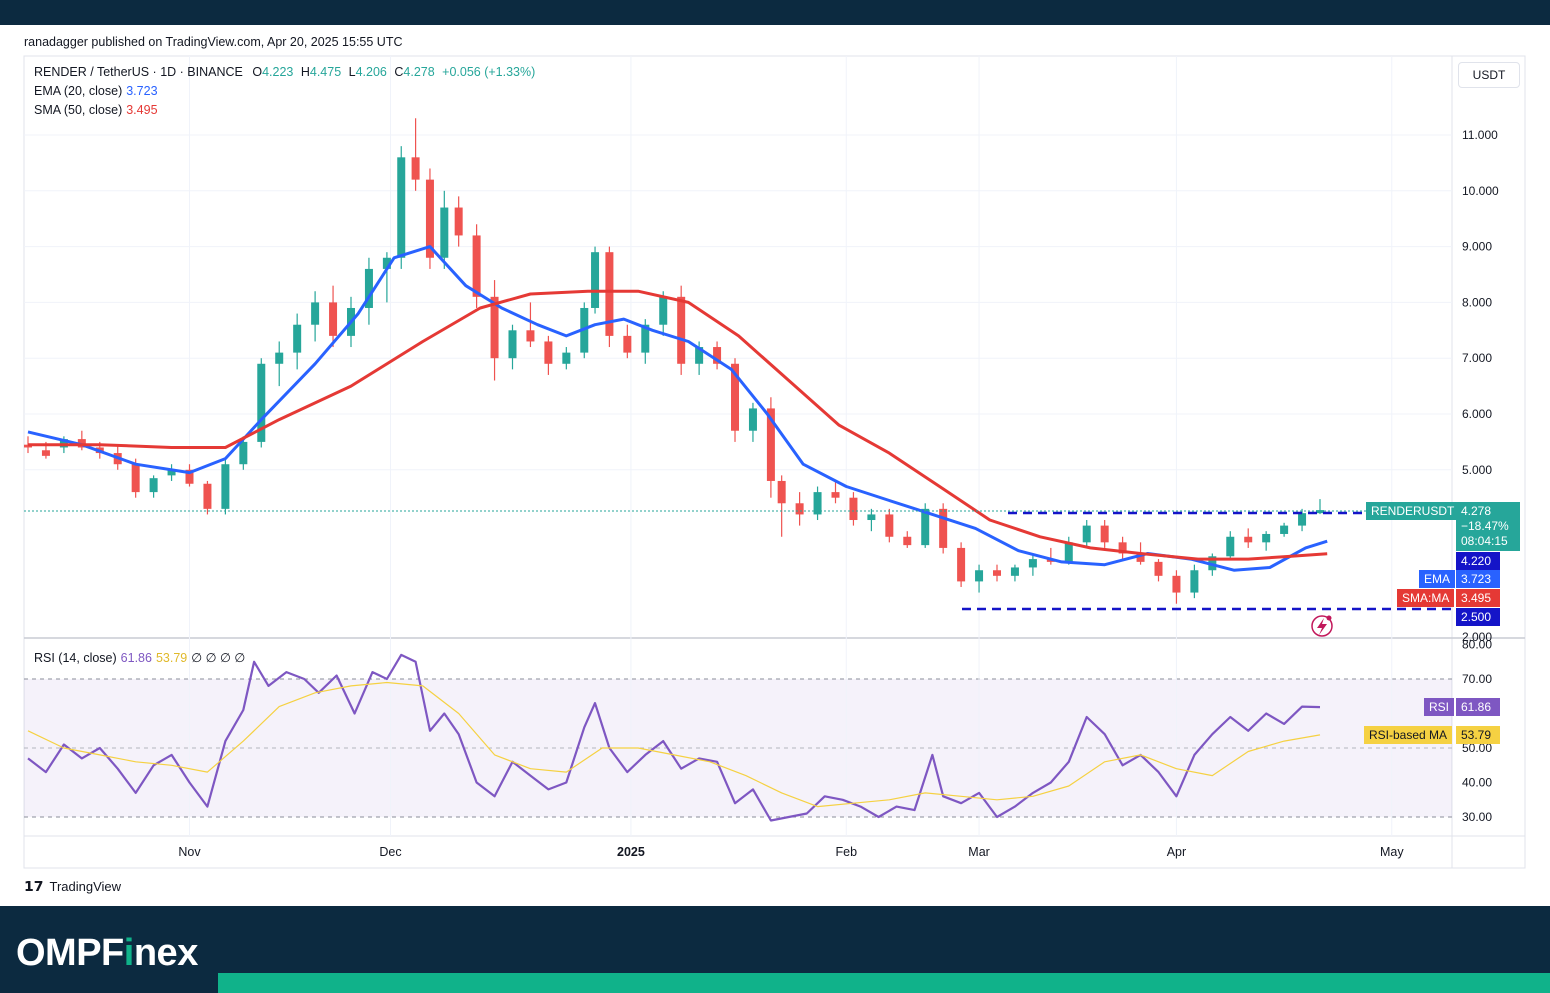 This screenshot has width=1550, height=993. Describe the element at coordinates (189, 852) in the screenshot. I see `time-tick-label: Nov` at that location.